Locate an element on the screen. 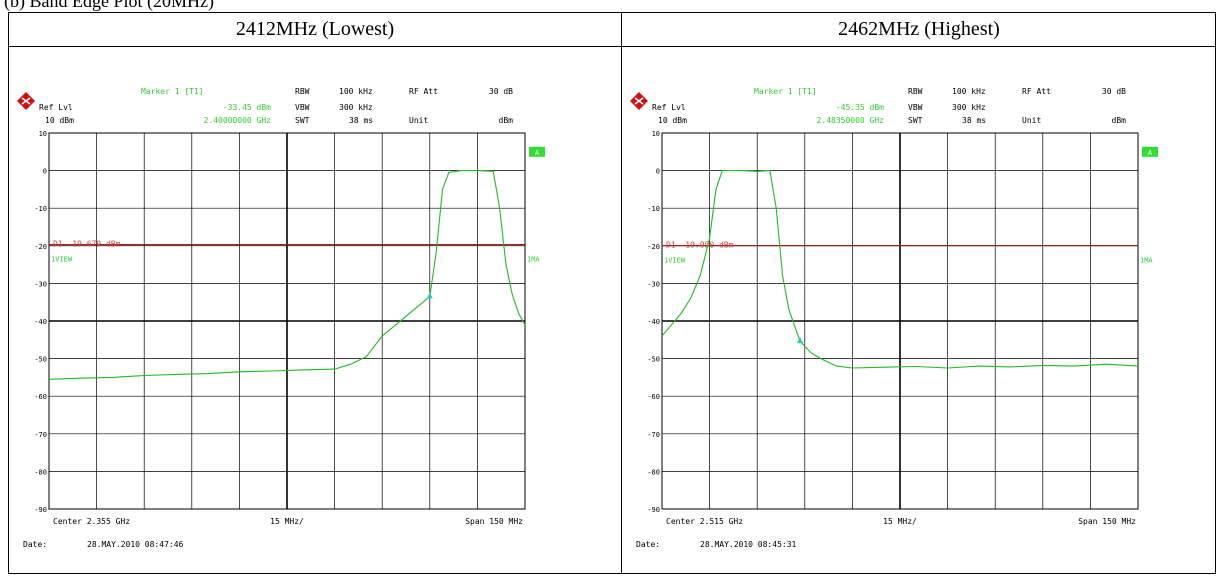 This screenshot has height=578, width=1224. column-divider is located at coordinates (621, 293).